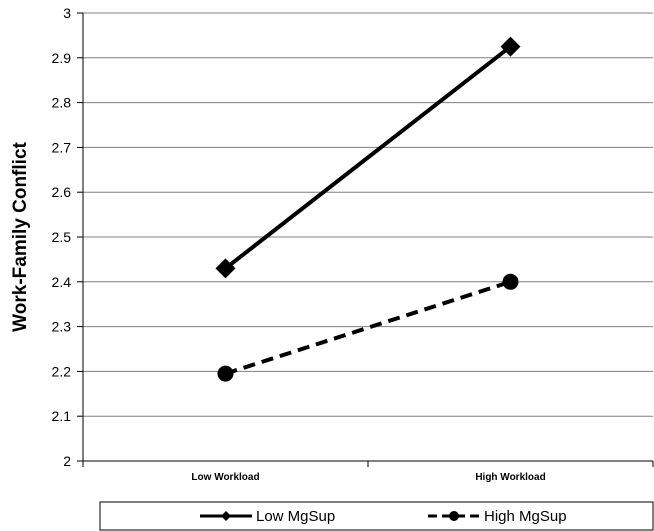 This screenshot has height=531, width=654. I want to click on y-tick-label: 2.1, so click(62, 416).